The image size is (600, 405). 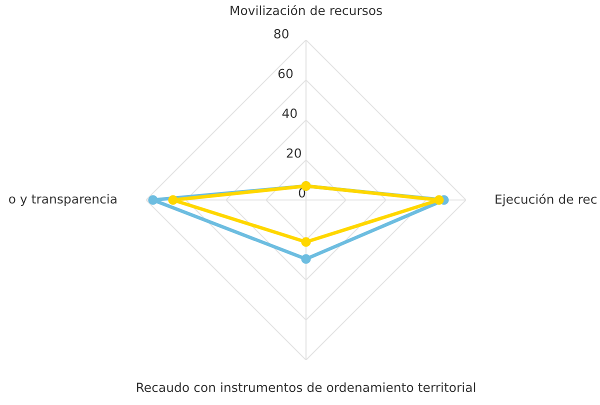 What do you see at coordinates (285, 73) in the screenshot?
I see `y-tick-label: 60` at bounding box center [285, 73].